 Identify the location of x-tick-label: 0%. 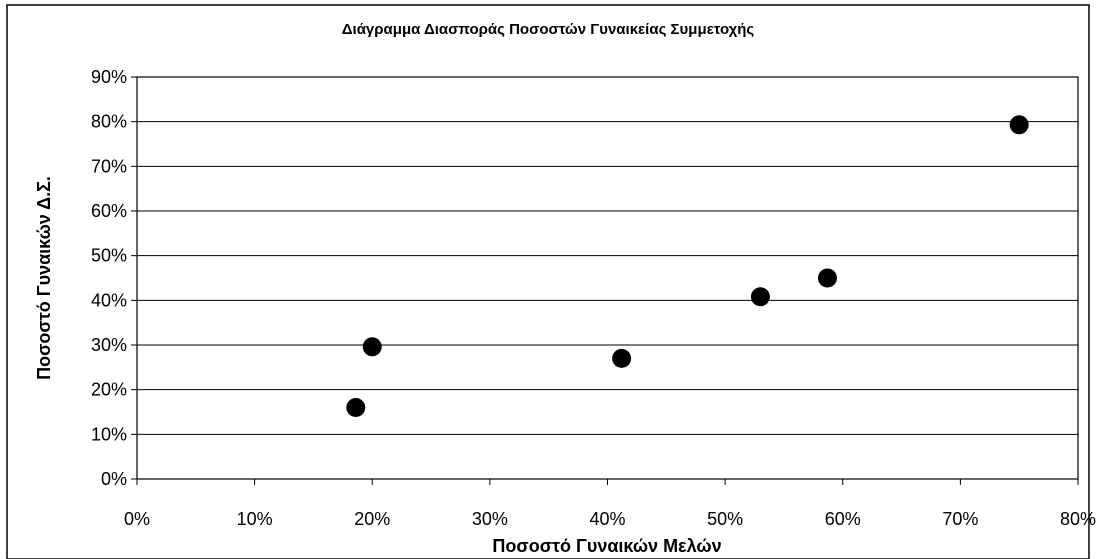
(137, 519).